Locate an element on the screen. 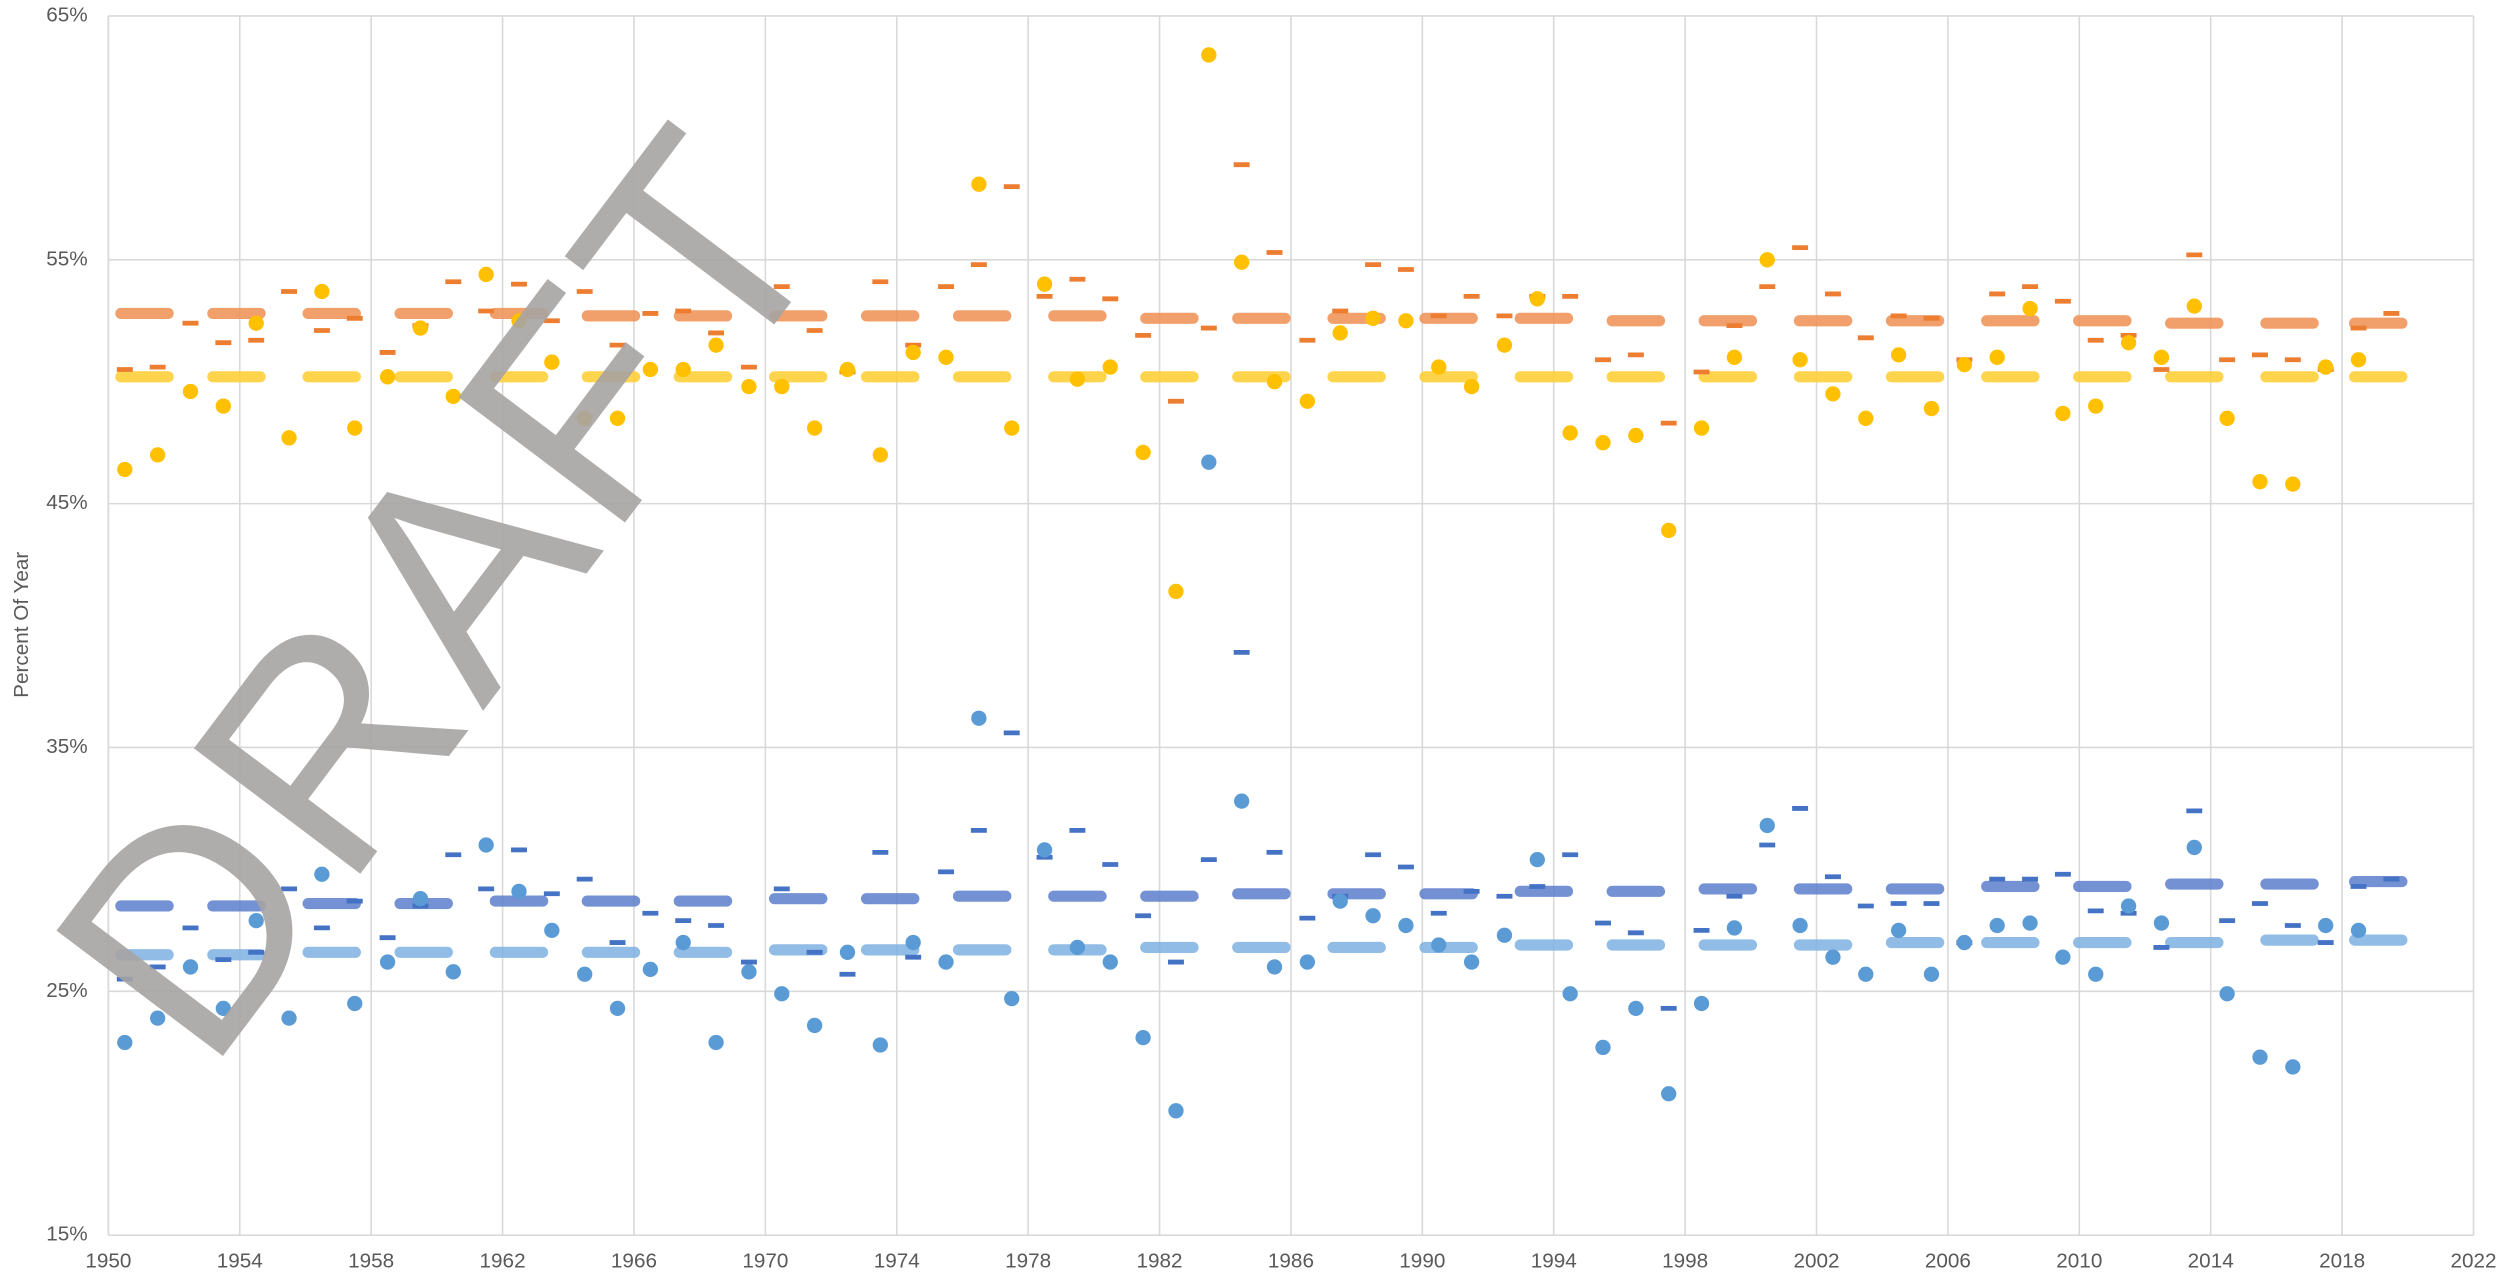 Image resolution: width=2499 pixels, height=1279 pixels. y-tick-label: 45% is located at coordinates (66, 502).